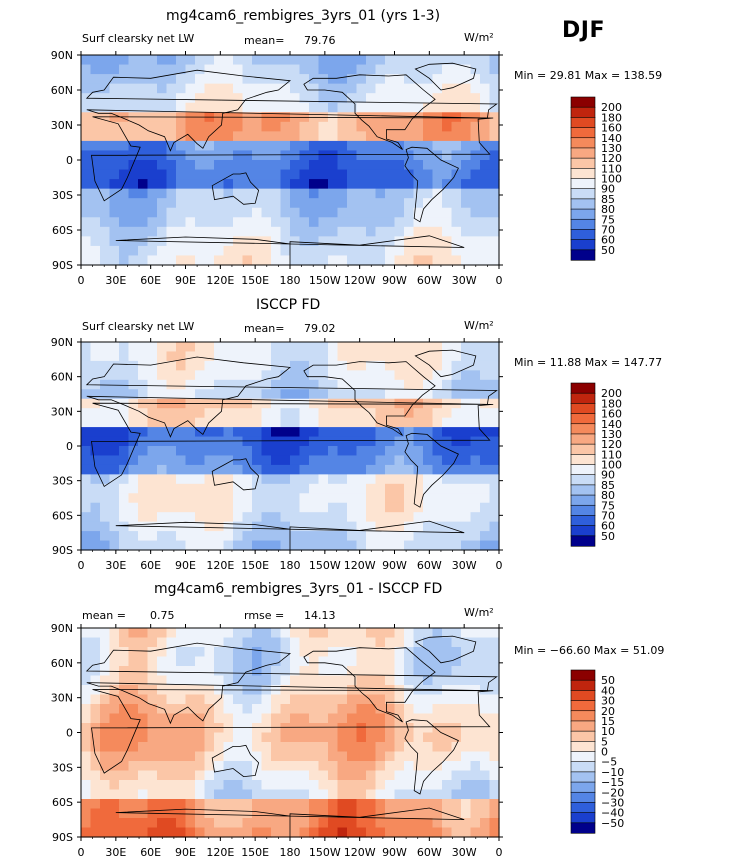 Image resolution: width=732 pixels, height=865 pixels. Describe the element at coordinates (479, 325) in the screenshot. I see `panel-2-units: W/m²` at that location.